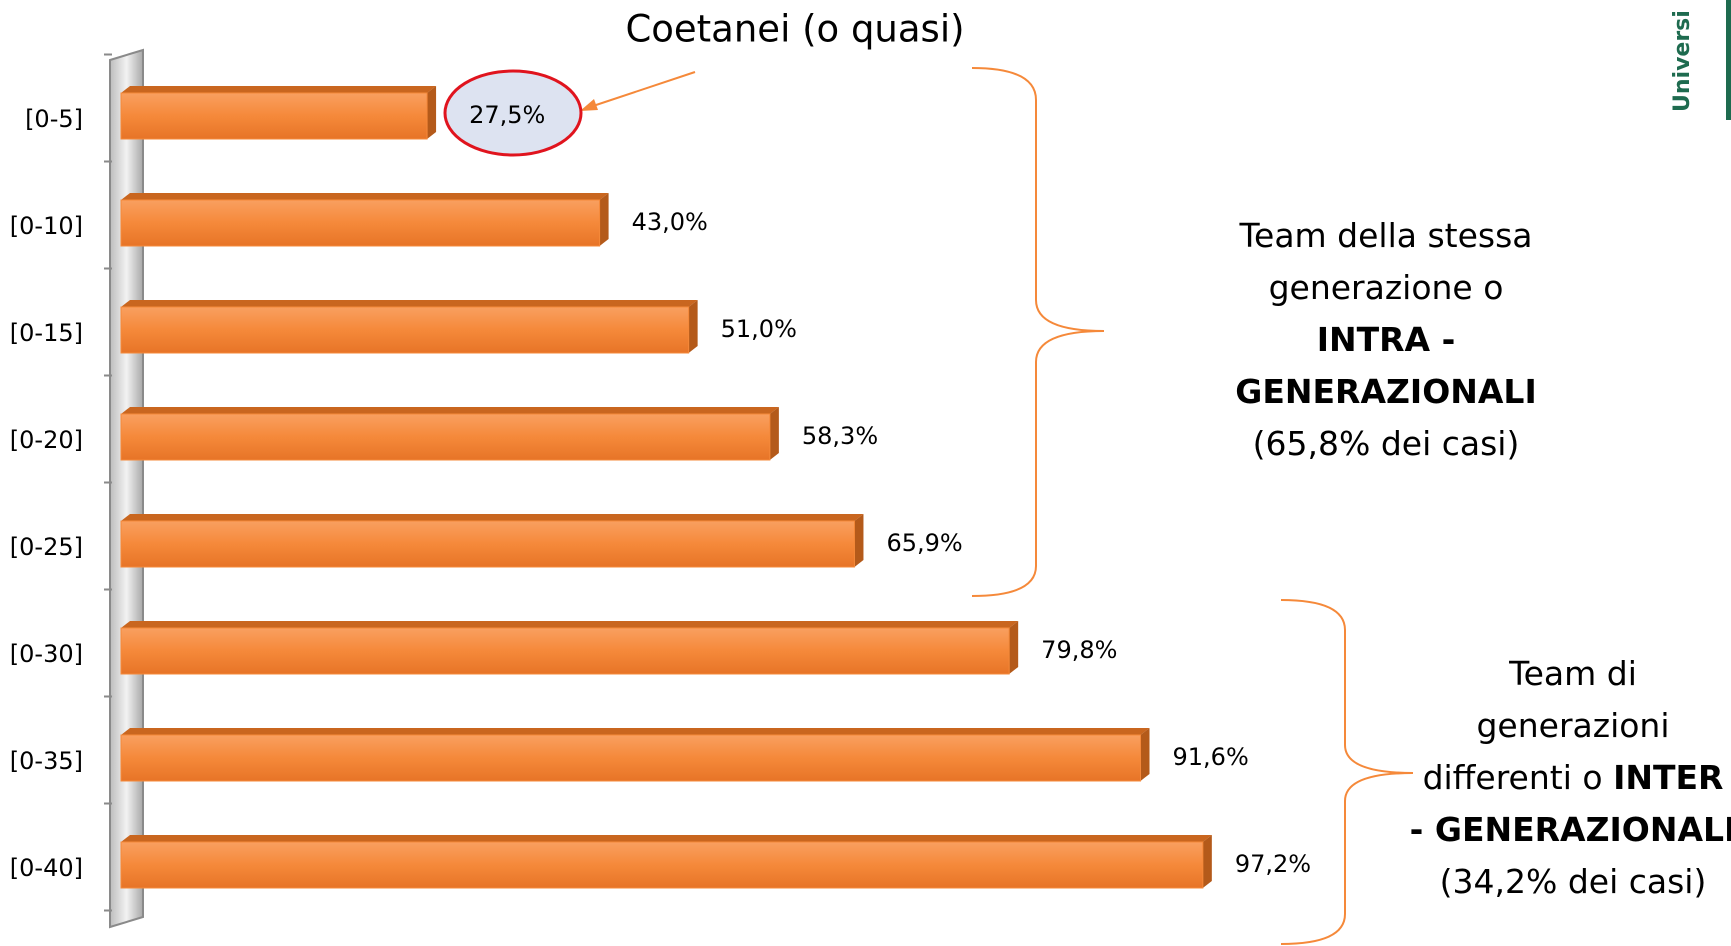 This screenshot has height=946, width=1731. Describe the element at coordinates (759, 329) in the screenshot. I see `value-label: 51,0%` at that location.